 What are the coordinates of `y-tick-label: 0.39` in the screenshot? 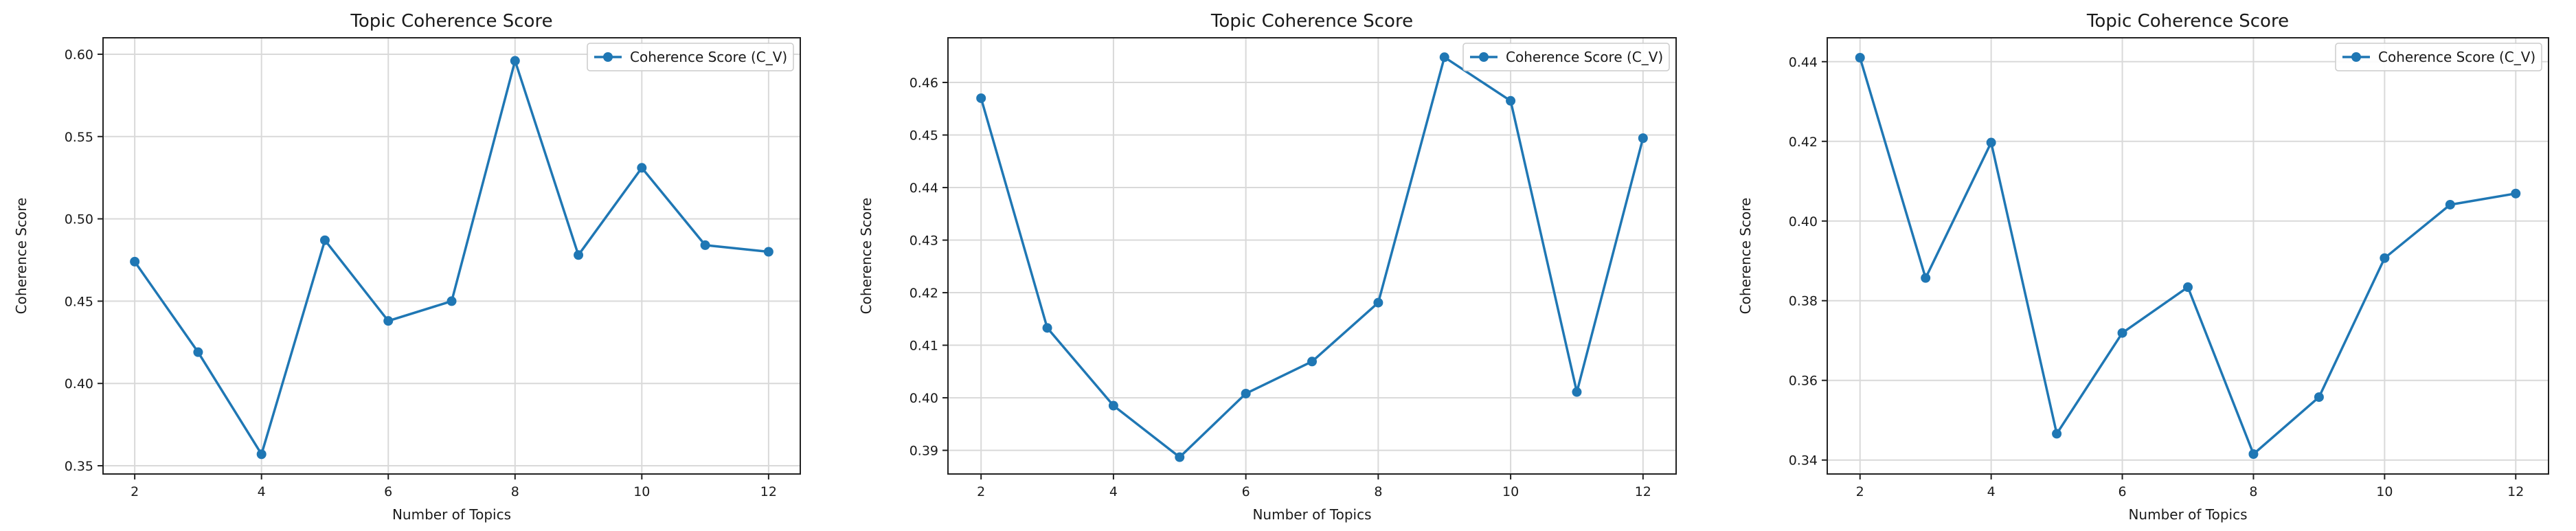 It's located at (923, 452).